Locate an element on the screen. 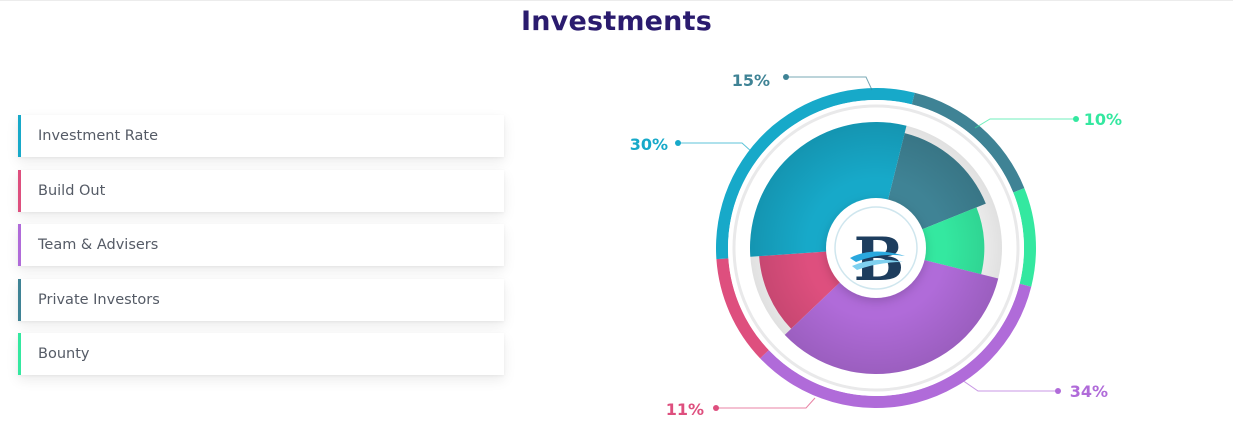  legend-item-investment-rate: Investment Rate is located at coordinates (261, 136).